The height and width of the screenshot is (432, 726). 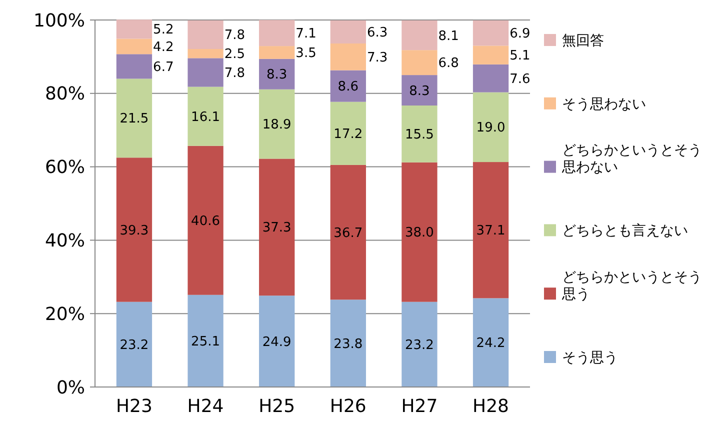 I want to click on legend-label: そう思う, so click(x=590, y=358).